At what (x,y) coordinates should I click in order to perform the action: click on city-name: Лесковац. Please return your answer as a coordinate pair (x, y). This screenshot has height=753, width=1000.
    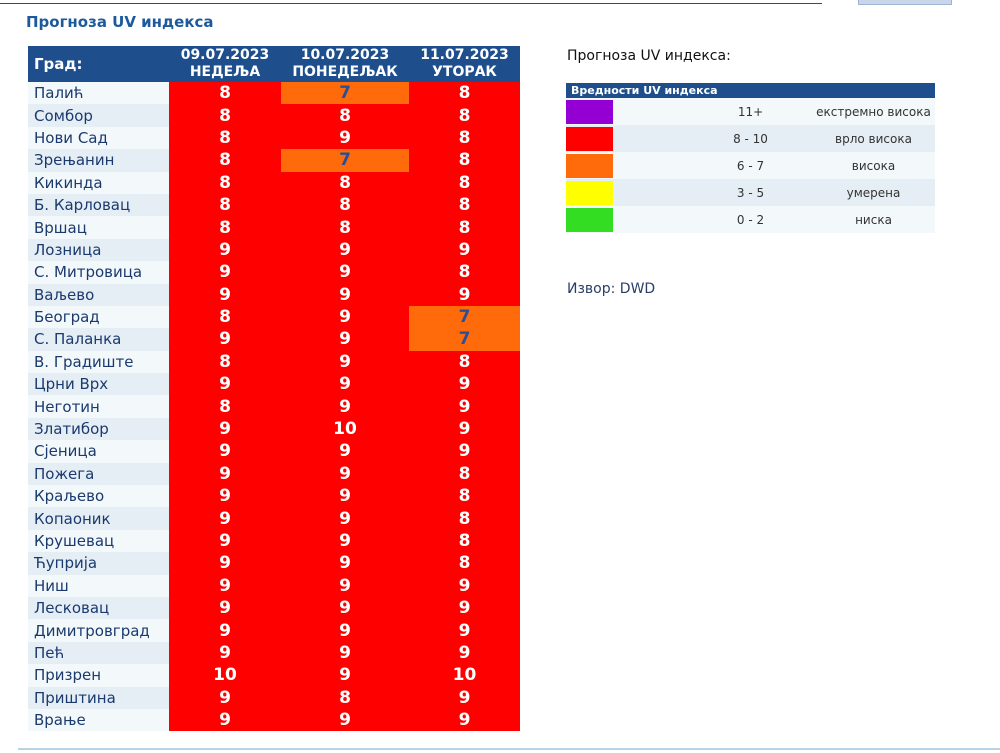
    Looking at the image, I should click on (98, 608).